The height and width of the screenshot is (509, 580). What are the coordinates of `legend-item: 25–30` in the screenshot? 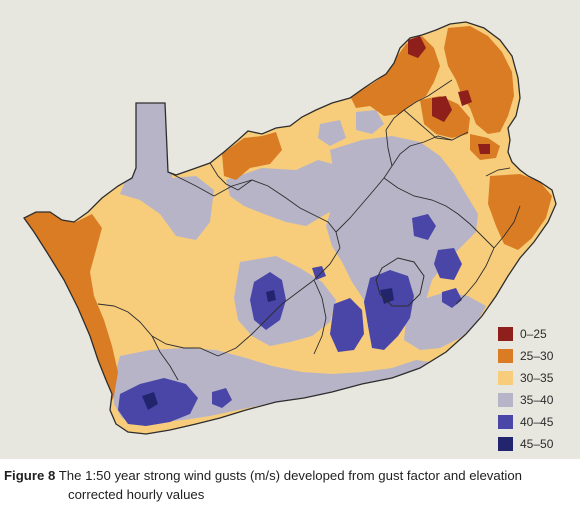 It's located at (533, 355).